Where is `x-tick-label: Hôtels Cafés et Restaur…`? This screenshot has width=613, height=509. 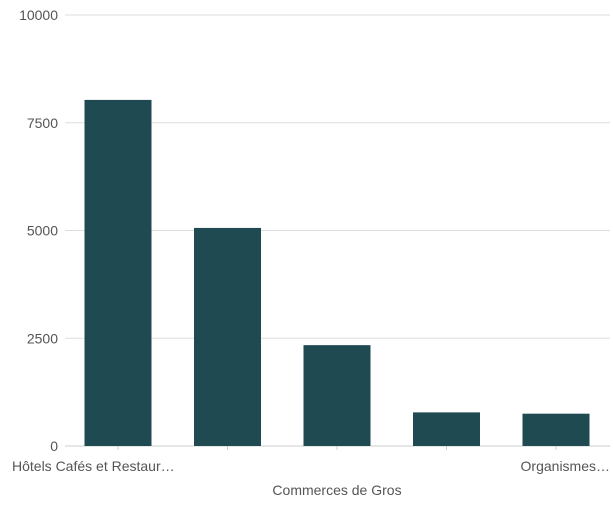
x-tick-label: Hôtels Cafés et Restaur… is located at coordinates (93, 466).